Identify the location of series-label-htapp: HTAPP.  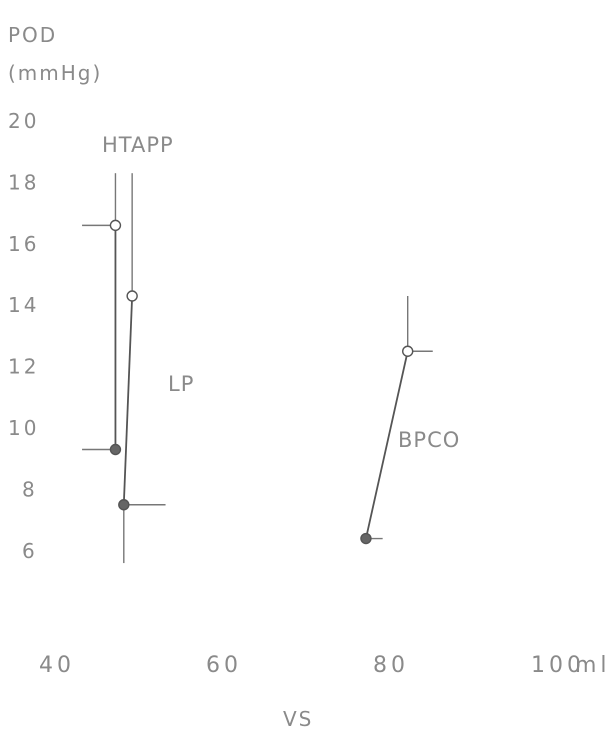
(138, 145).